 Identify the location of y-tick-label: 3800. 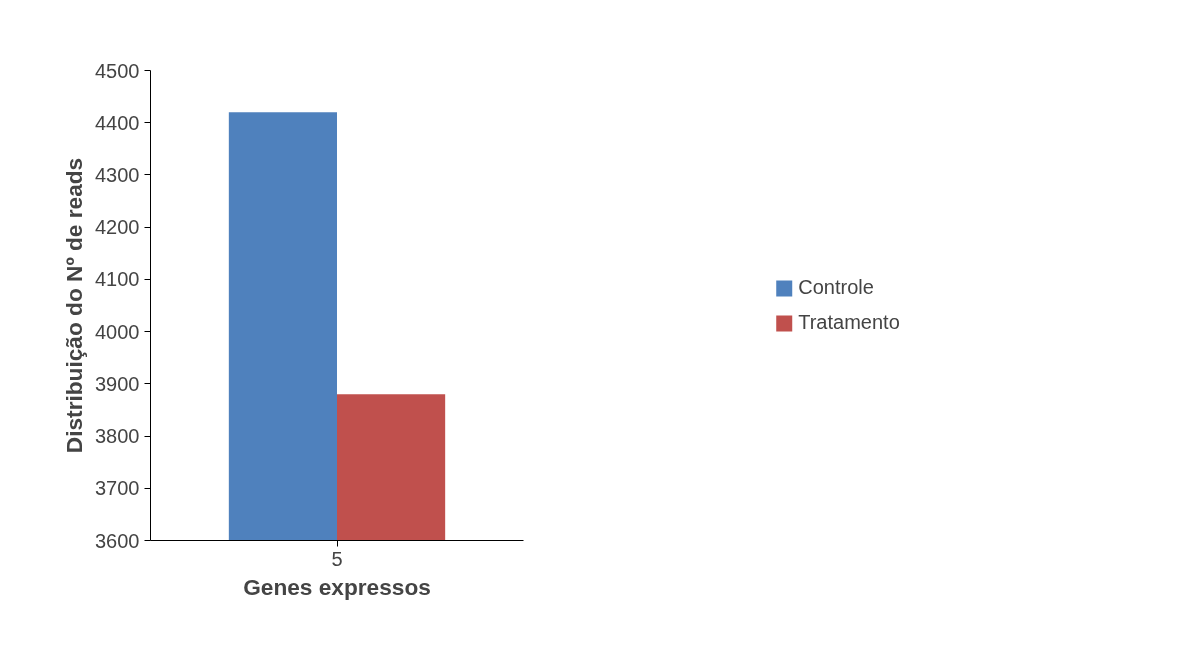
(117, 436).